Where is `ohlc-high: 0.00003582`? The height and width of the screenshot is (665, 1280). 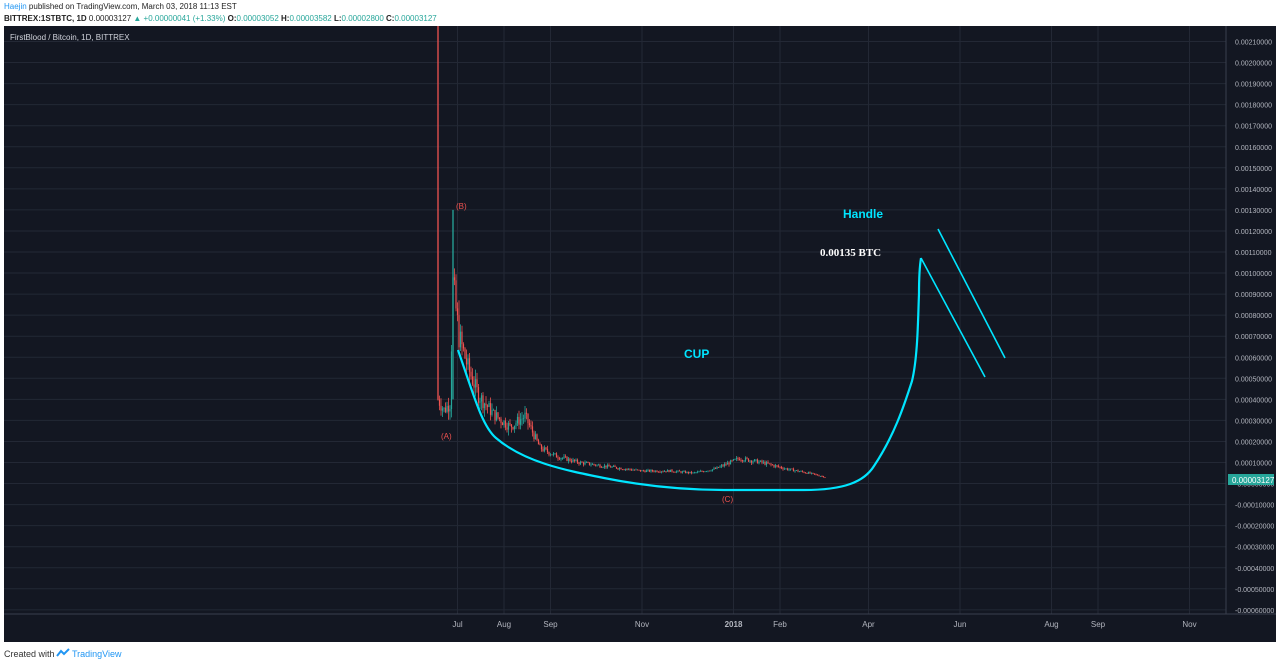 ohlc-high: 0.00003582 is located at coordinates (310, 18).